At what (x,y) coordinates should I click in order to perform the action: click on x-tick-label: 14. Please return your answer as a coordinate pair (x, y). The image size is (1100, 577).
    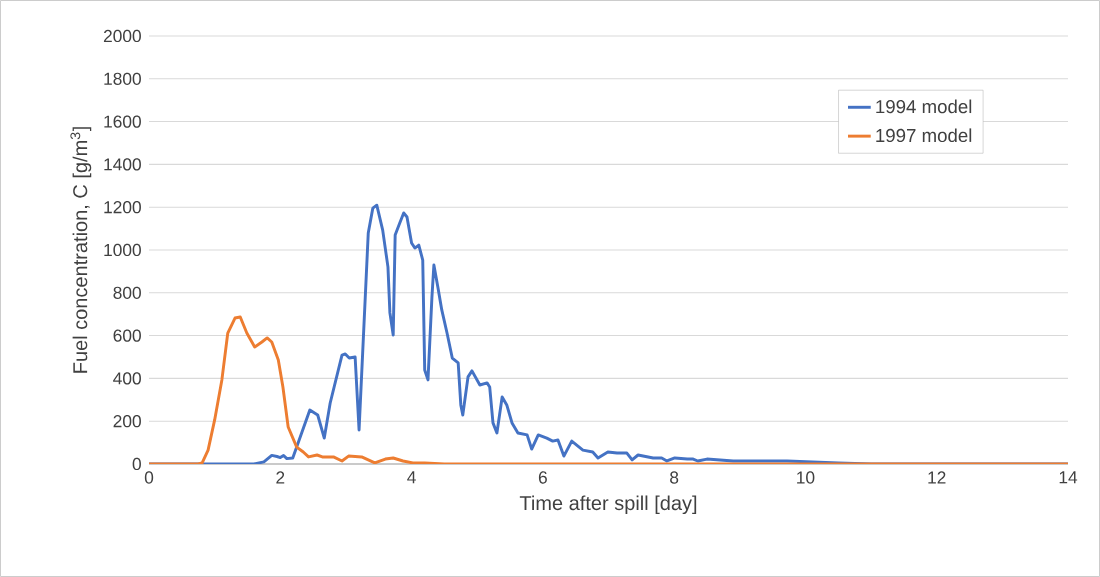
    Looking at the image, I should click on (1068, 477).